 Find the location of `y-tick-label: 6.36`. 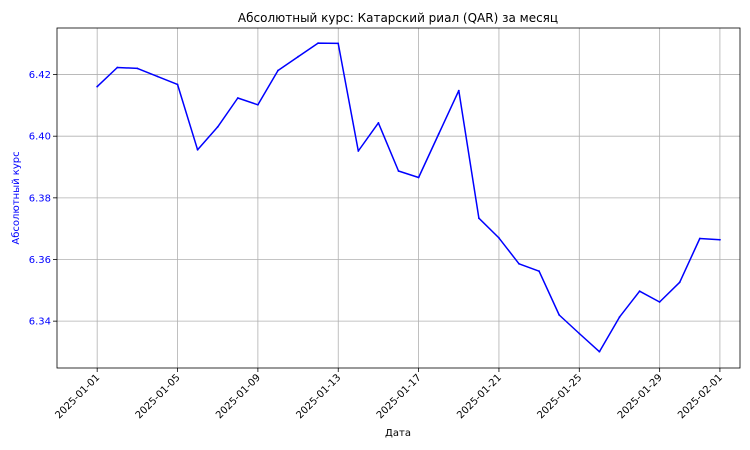

y-tick-label: 6.36 is located at coordinates (40, 260).